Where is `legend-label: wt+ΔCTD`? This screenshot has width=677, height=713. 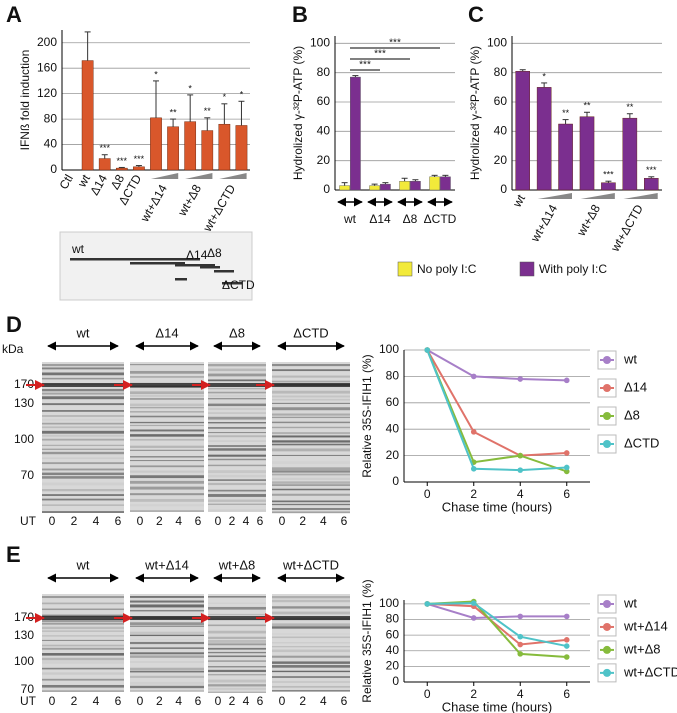 legend-label: wt+ΔCTD is located at coordinates (650, 671).